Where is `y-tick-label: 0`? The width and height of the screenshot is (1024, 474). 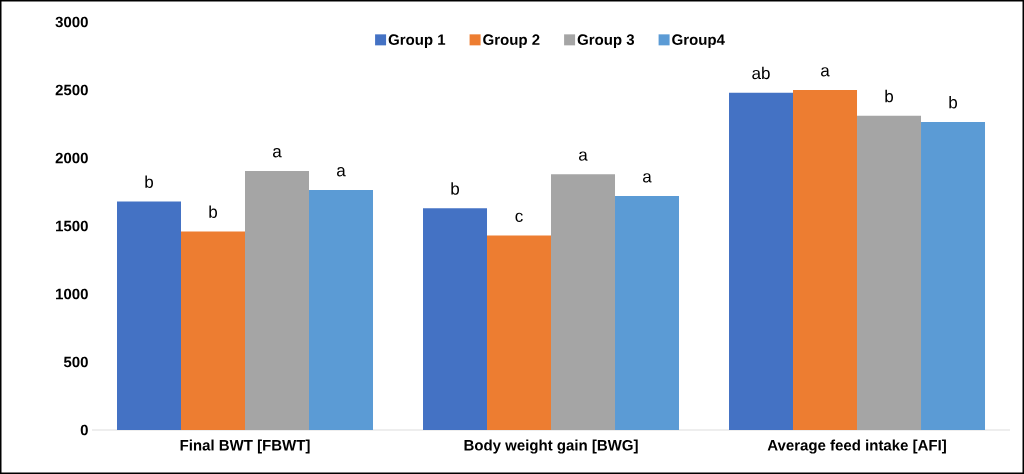 y-tick-label: 0 is located at coordinates (84, 430).